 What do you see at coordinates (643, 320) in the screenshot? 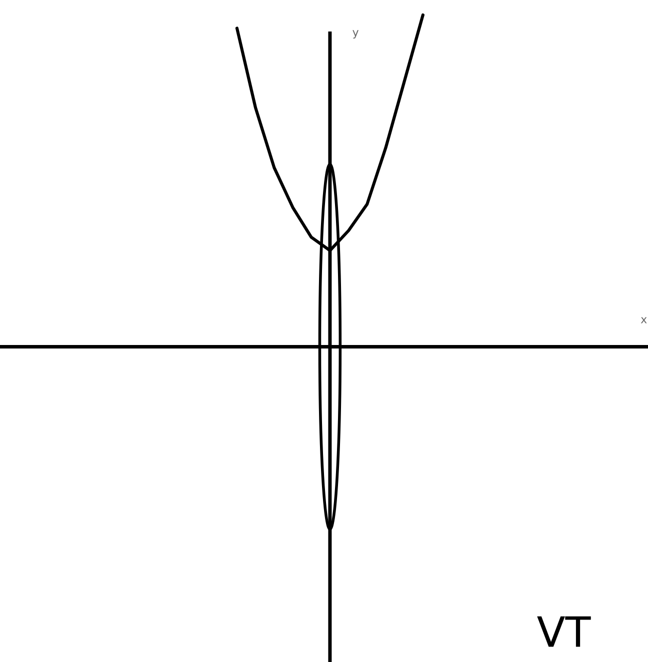
I see `x-axis-title: x` at bounding box center [643, 320].